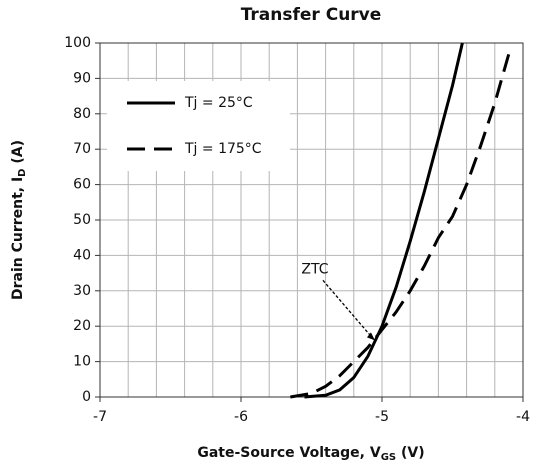 This screenshot has width=542, height=472. I want to click on legend-label: Tj = 25°C, so click(218, 103).